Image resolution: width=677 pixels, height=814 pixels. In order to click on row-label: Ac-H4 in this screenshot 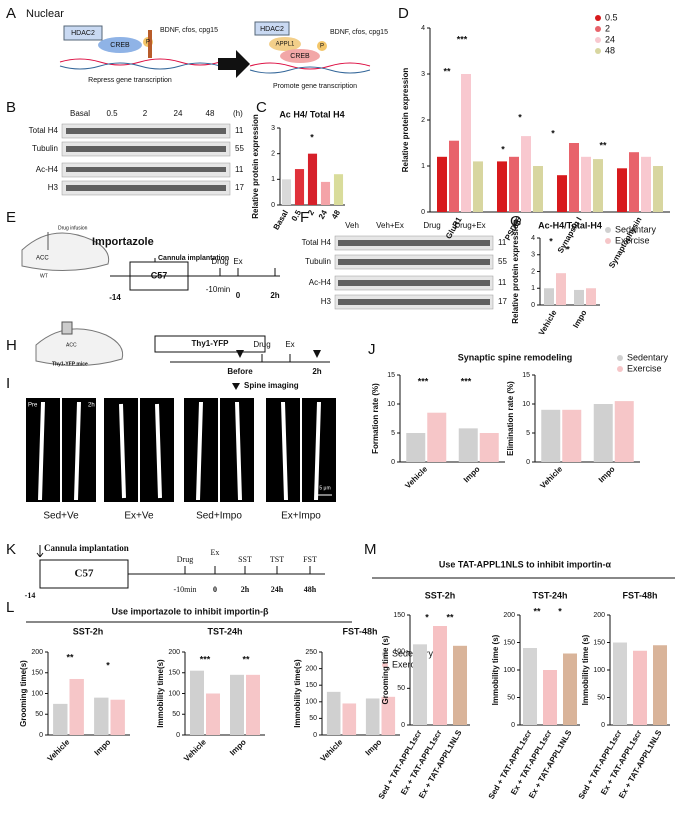, I will do `click(320, 282)`.